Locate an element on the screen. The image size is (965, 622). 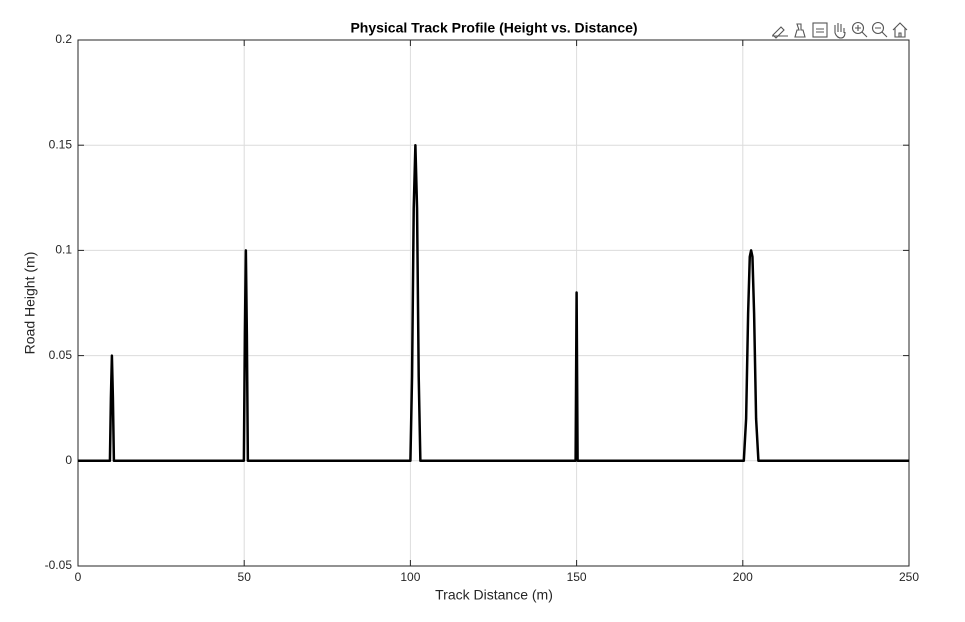
y-tick-label: 0.2 is located at coordinates (63, 39).